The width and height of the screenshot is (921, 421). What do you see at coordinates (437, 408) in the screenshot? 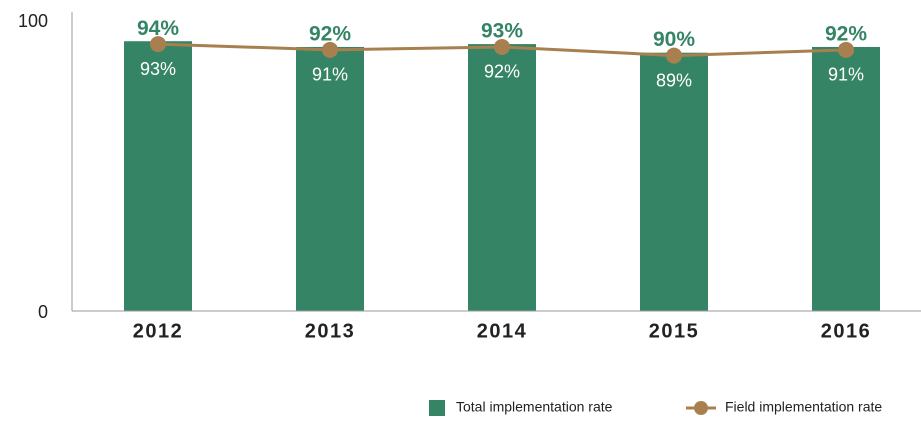
I see `legend-swatch` at bounding box center [437, 408].